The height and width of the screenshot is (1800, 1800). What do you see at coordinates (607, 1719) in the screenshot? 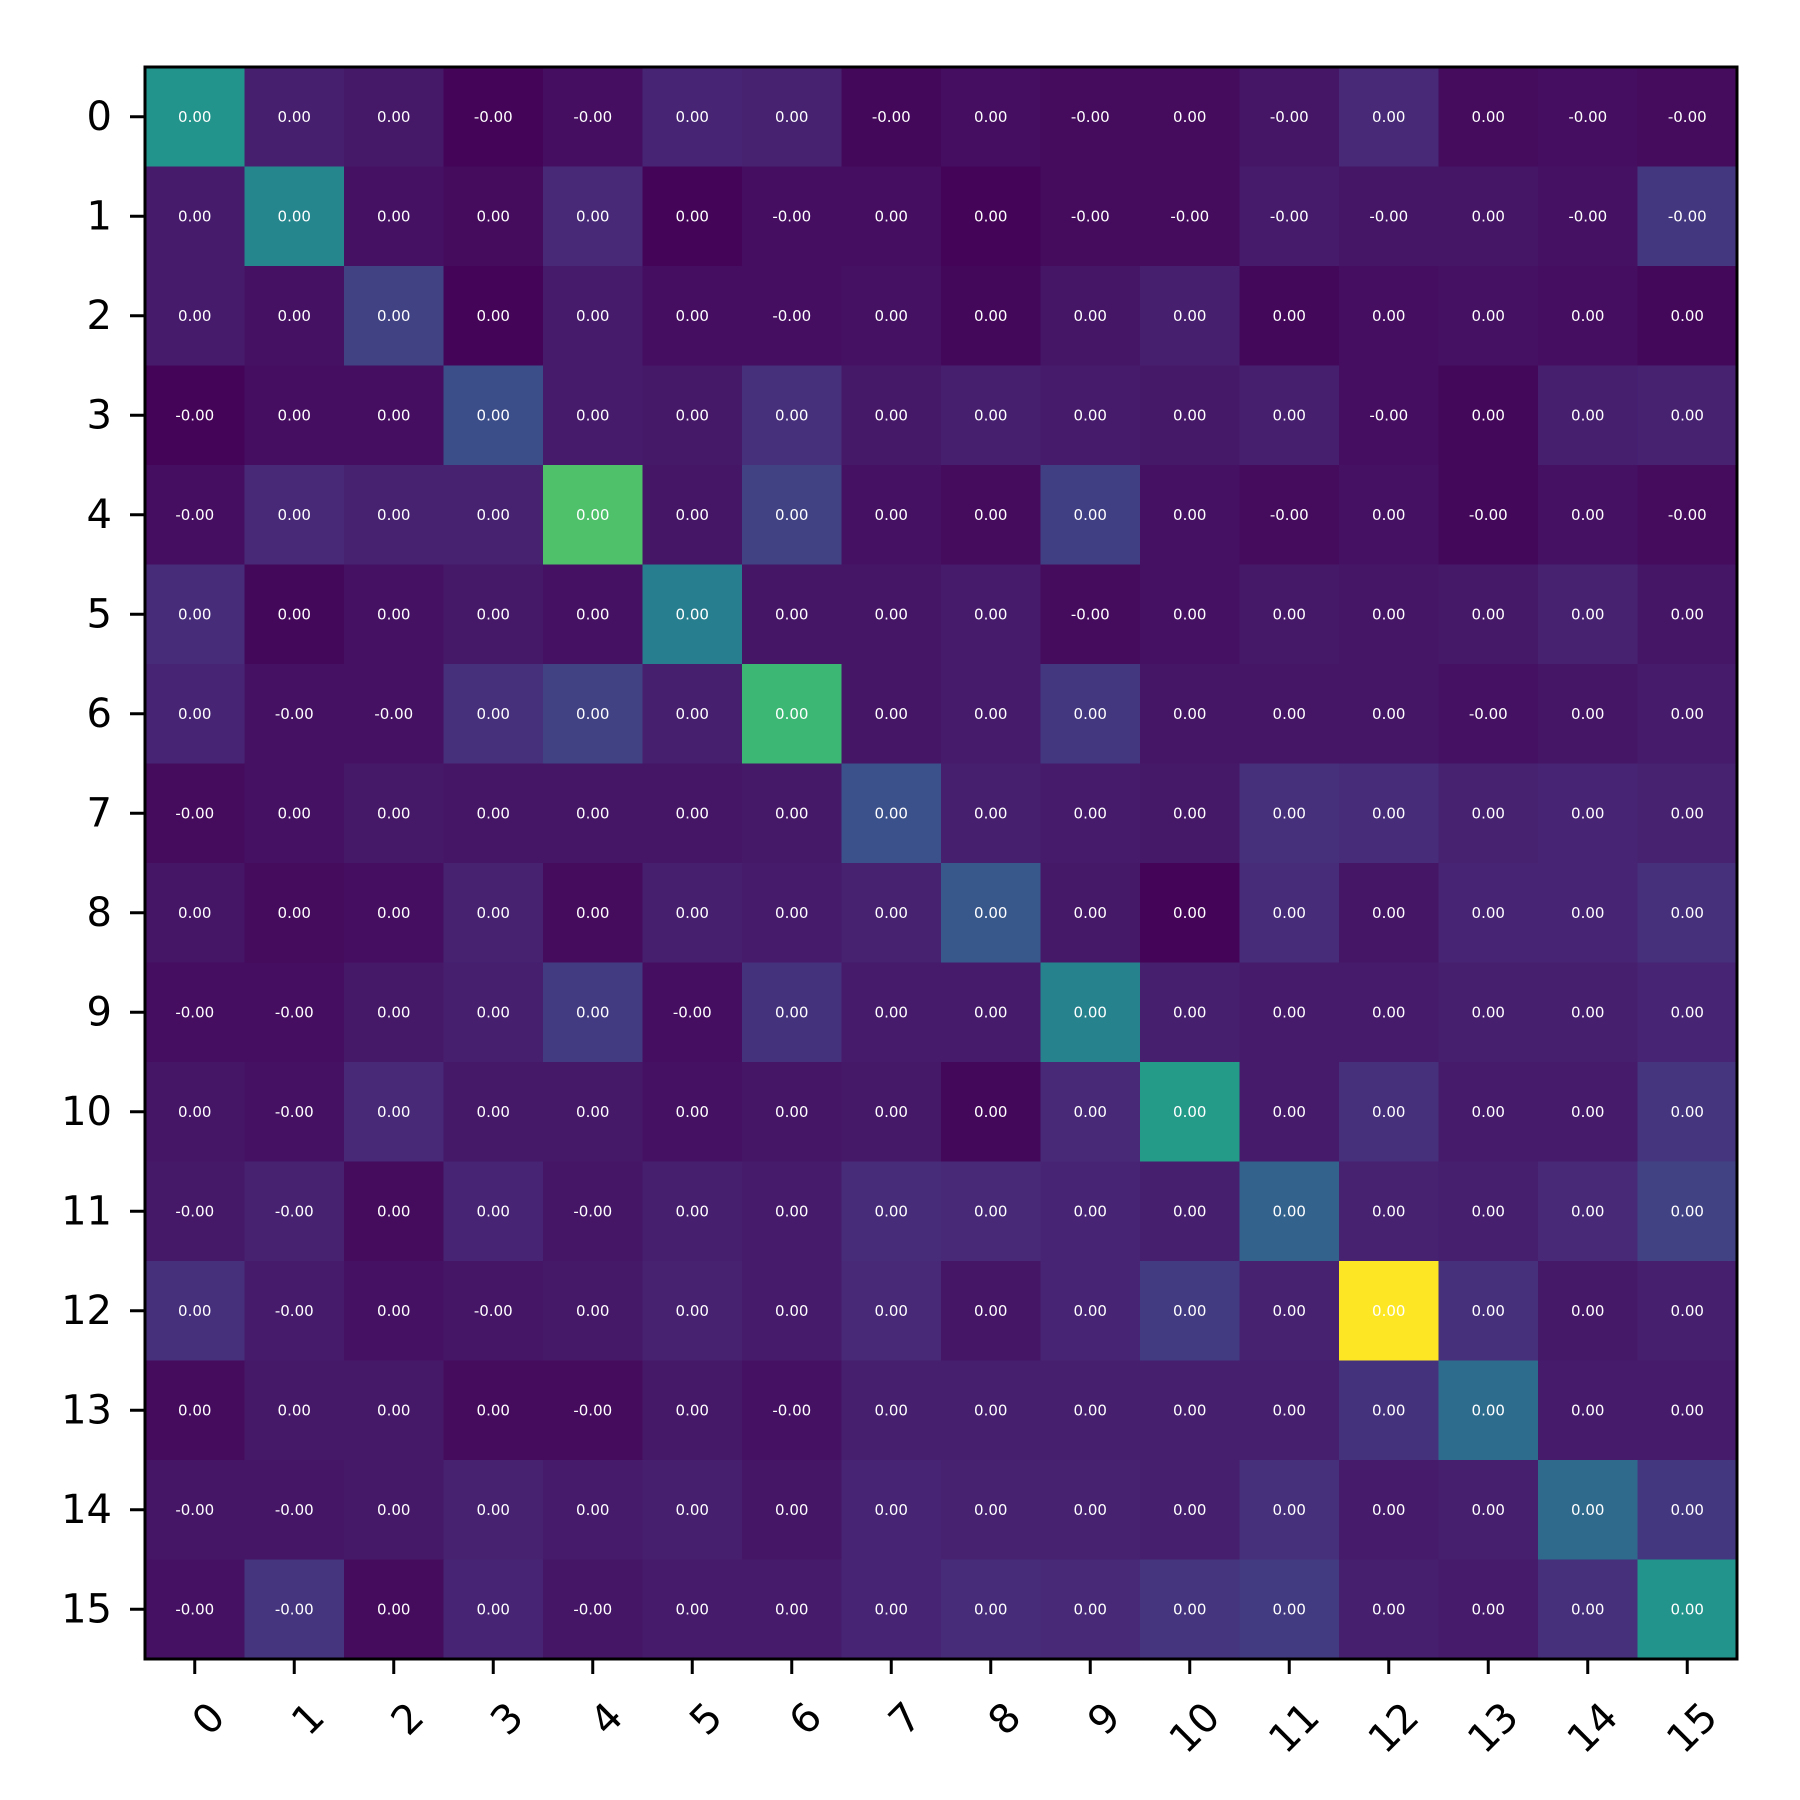
I see `x-tick-label: 4` at bounding box center [607, 1719].